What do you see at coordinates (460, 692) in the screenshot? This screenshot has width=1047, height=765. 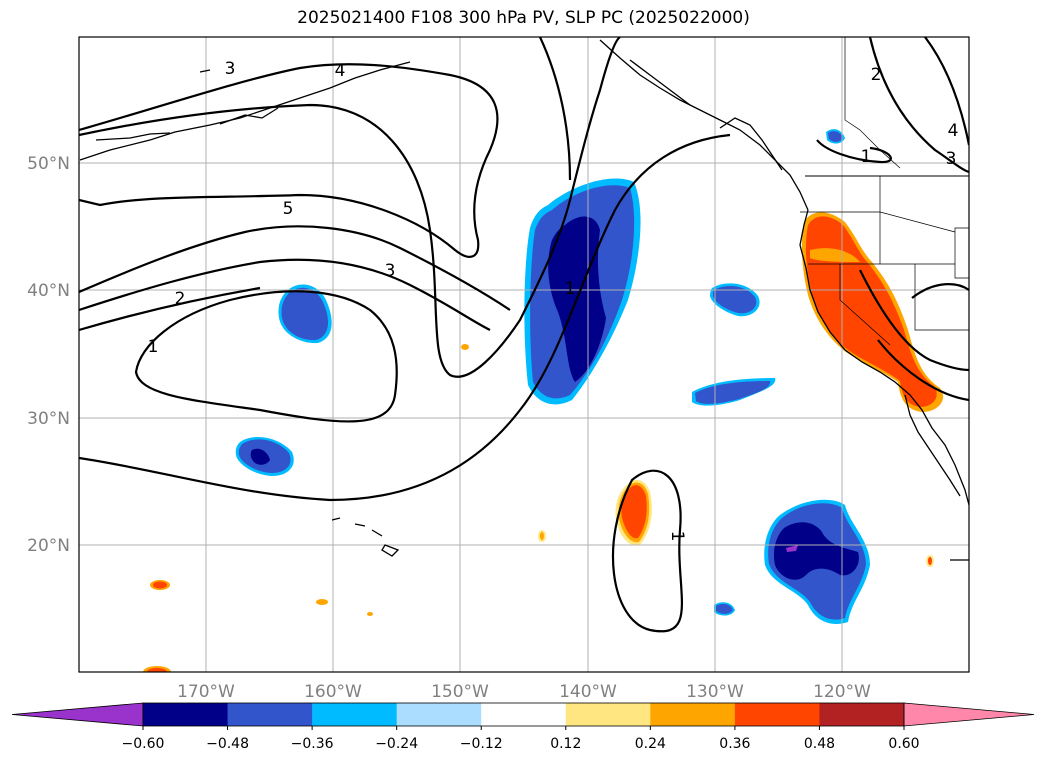 I see `lon-label-150w: 150°W` at bounding box center [460, 692].